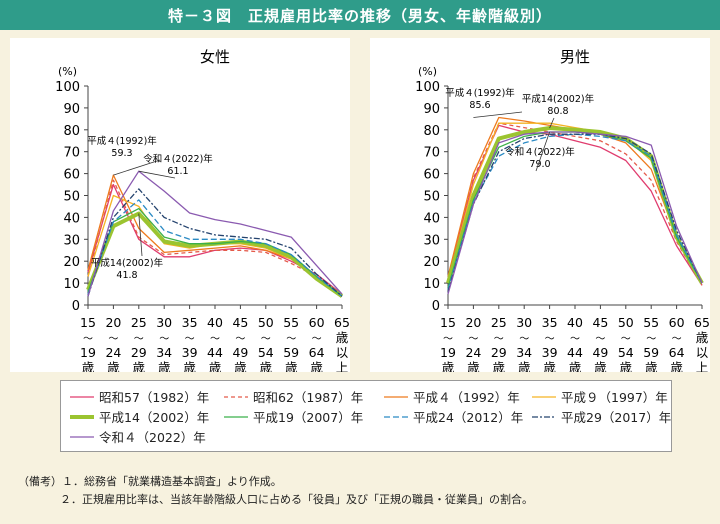 Image resolution: width=720 pixels, height=524 pixels. What do you see at coordinates (524, 343) in the screenshot?
I see `x-tick-label: 30 ～ 34 歳` at bounding box center [524, 343].